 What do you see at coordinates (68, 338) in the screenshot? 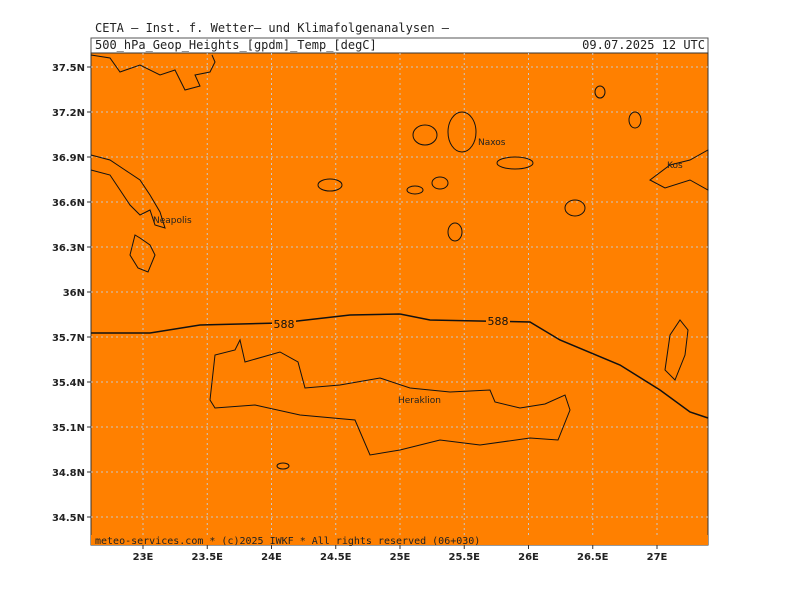
I see `y-tick-label: 35.7N` at bounding box center [68, 338].